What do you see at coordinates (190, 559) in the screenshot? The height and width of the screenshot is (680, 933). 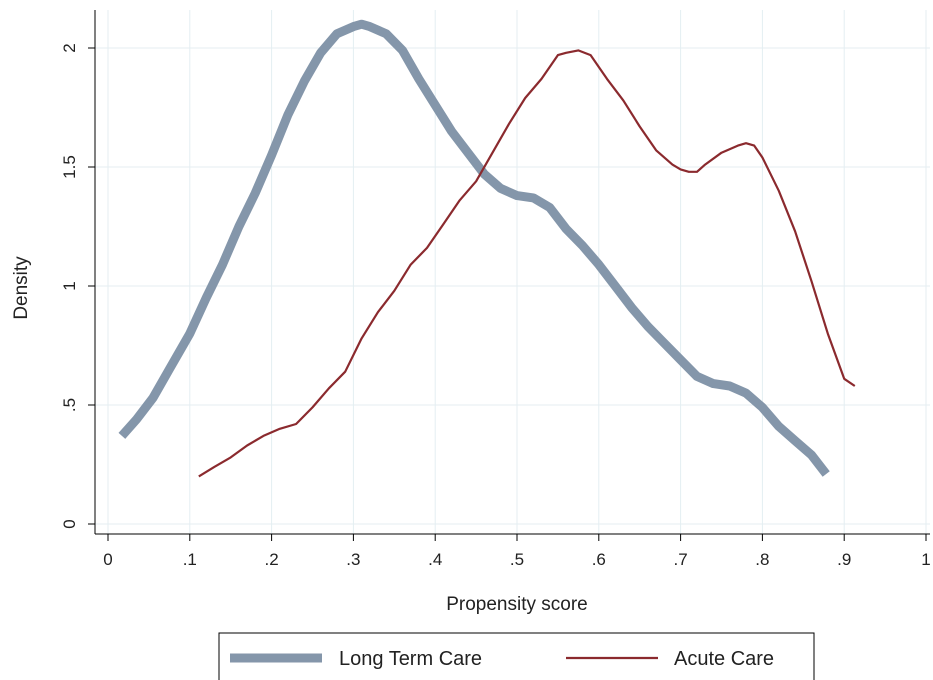 I see `x-tick-label: .1` at bounding box center [190, 559].